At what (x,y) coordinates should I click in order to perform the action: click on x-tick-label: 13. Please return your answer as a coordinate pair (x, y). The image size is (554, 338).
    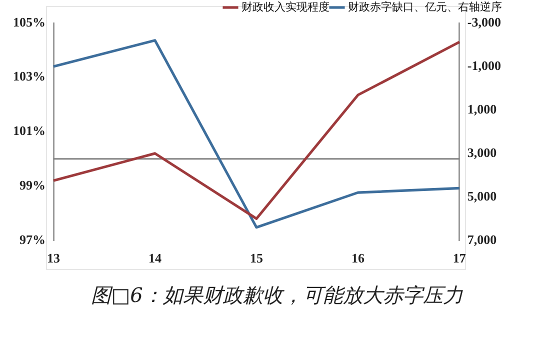
    Looking at the image, I should click on (53, 258).